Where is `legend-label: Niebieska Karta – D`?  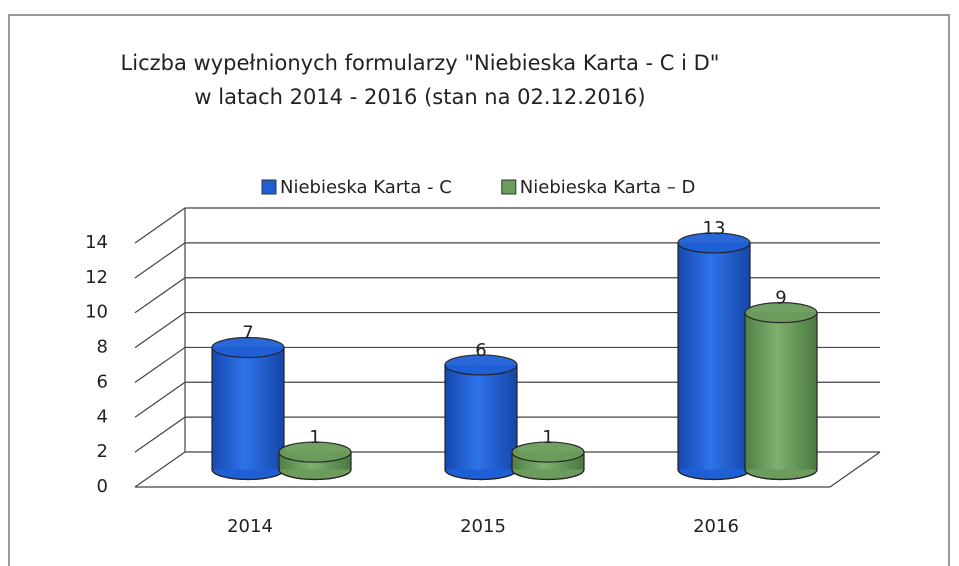
legend-label: Niebieska Karta – D is located at coordinates (608, 187).